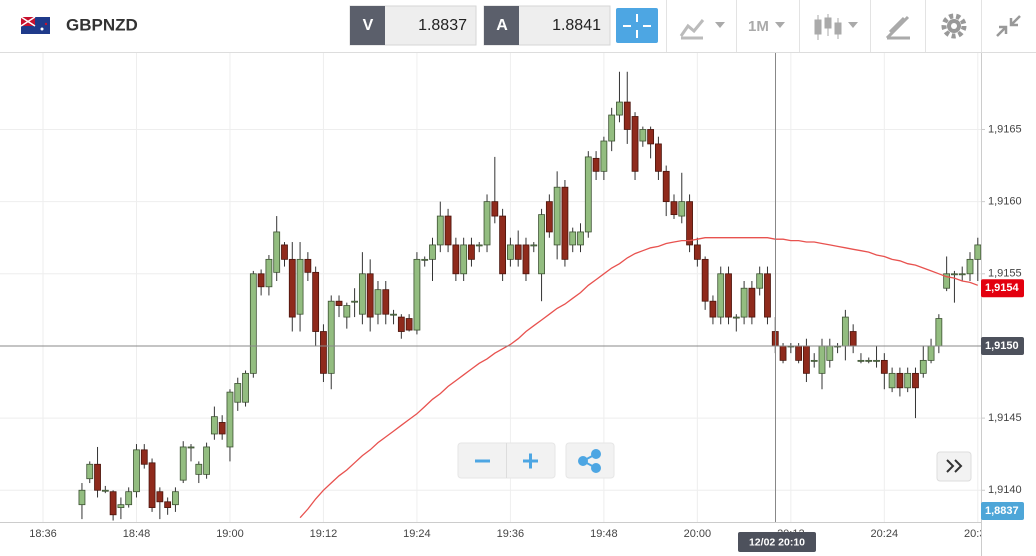  What do you see at coordinates (43, 534) in the screenshot?
I see `x-tick-label: 18:36` at bounding box center [43, 534].